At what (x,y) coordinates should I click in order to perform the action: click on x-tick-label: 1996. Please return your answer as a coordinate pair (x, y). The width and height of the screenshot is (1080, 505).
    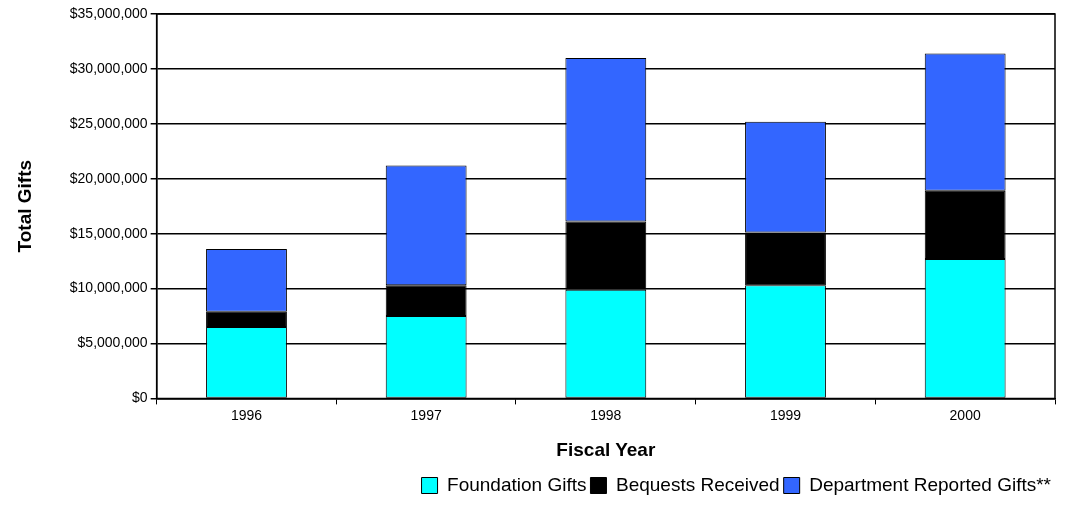
    Looking at the image, I should click on (246, 414).